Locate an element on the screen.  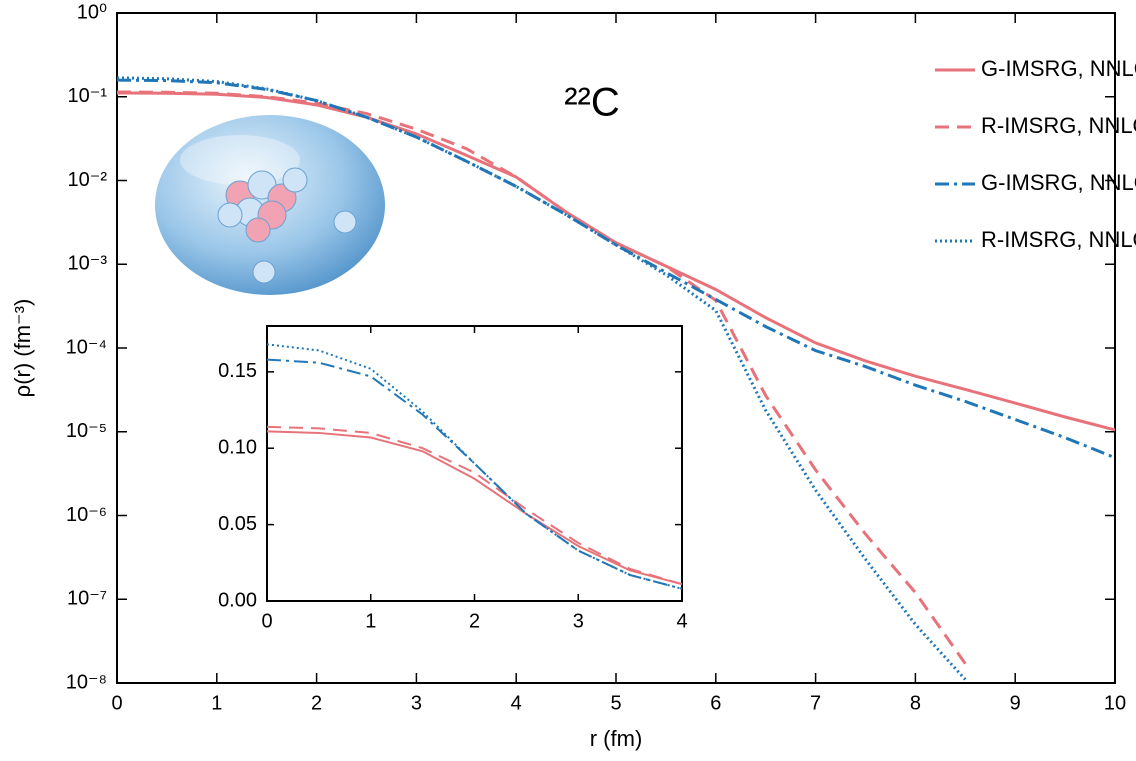
y-tick-label: 10⁻⁶ is located at coordinates (86, 515).